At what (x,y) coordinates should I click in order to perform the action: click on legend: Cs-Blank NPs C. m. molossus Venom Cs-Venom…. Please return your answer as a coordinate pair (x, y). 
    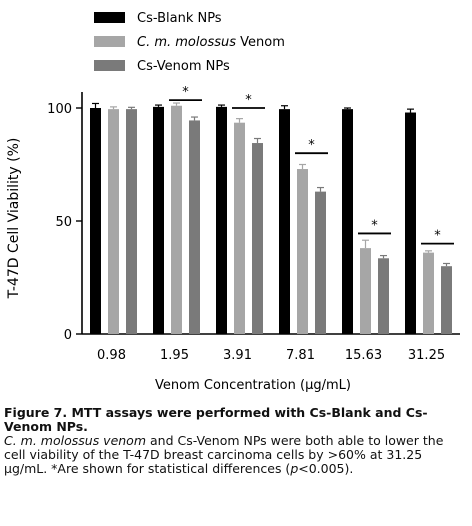
    Looking at the image, I should click on (189, 42).